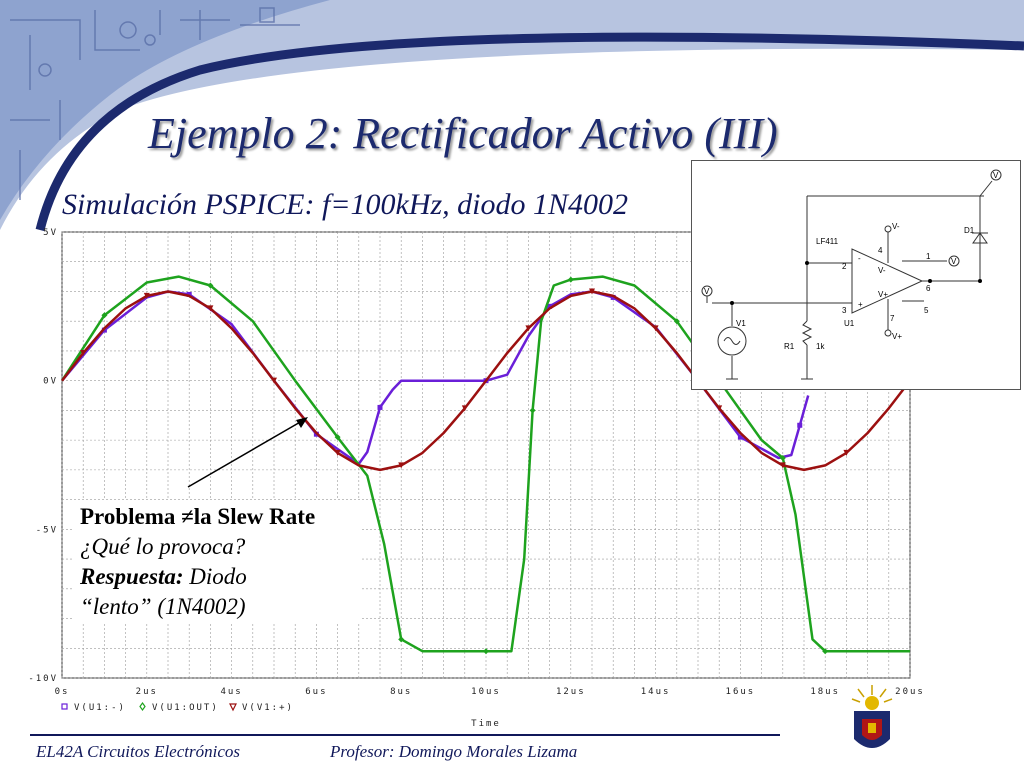 This screenshot has width=1024, height=768. What do you see at coordinates (926, 310) in the screenshot?
I see `pin5-label: 5` at bounding box center [926, 310].